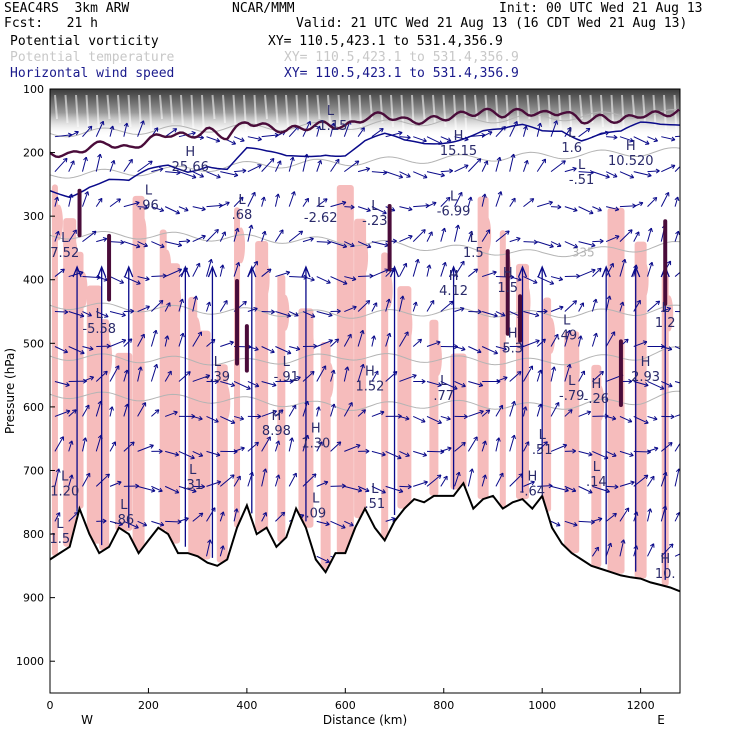 The height and width of the screenshot is (740, 740). I want to click on y-tick-label: 800, so click(33, 534).